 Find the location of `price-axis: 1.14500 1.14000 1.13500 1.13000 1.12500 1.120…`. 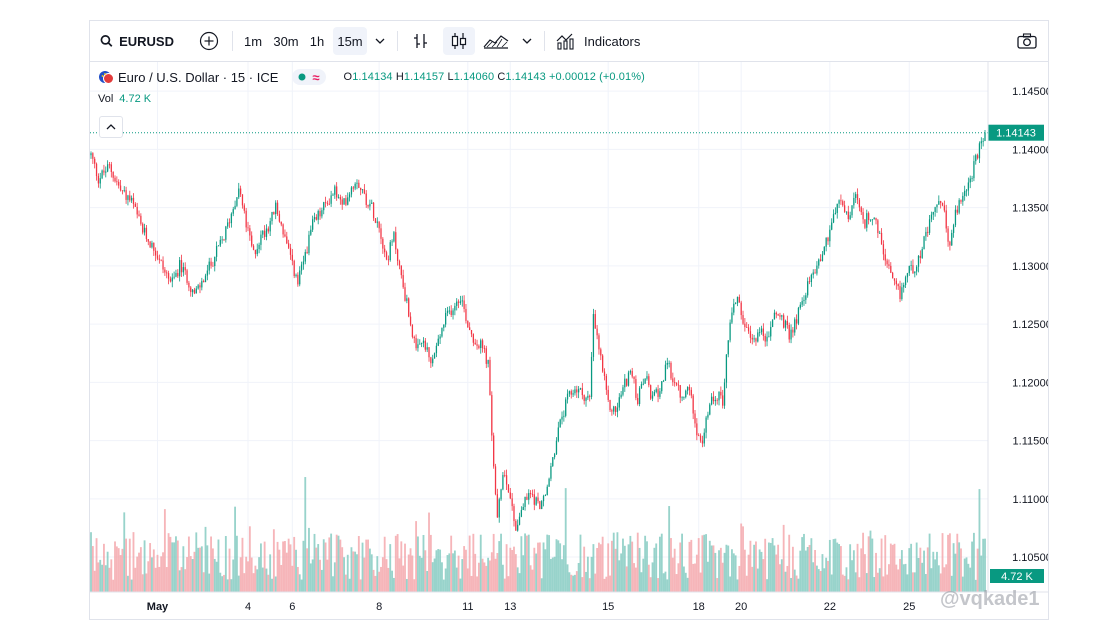

price-axis: 1.14500 1.14000 1.13500 1.13000 1.12500 1.120… is located at coordinates (1017, 327).